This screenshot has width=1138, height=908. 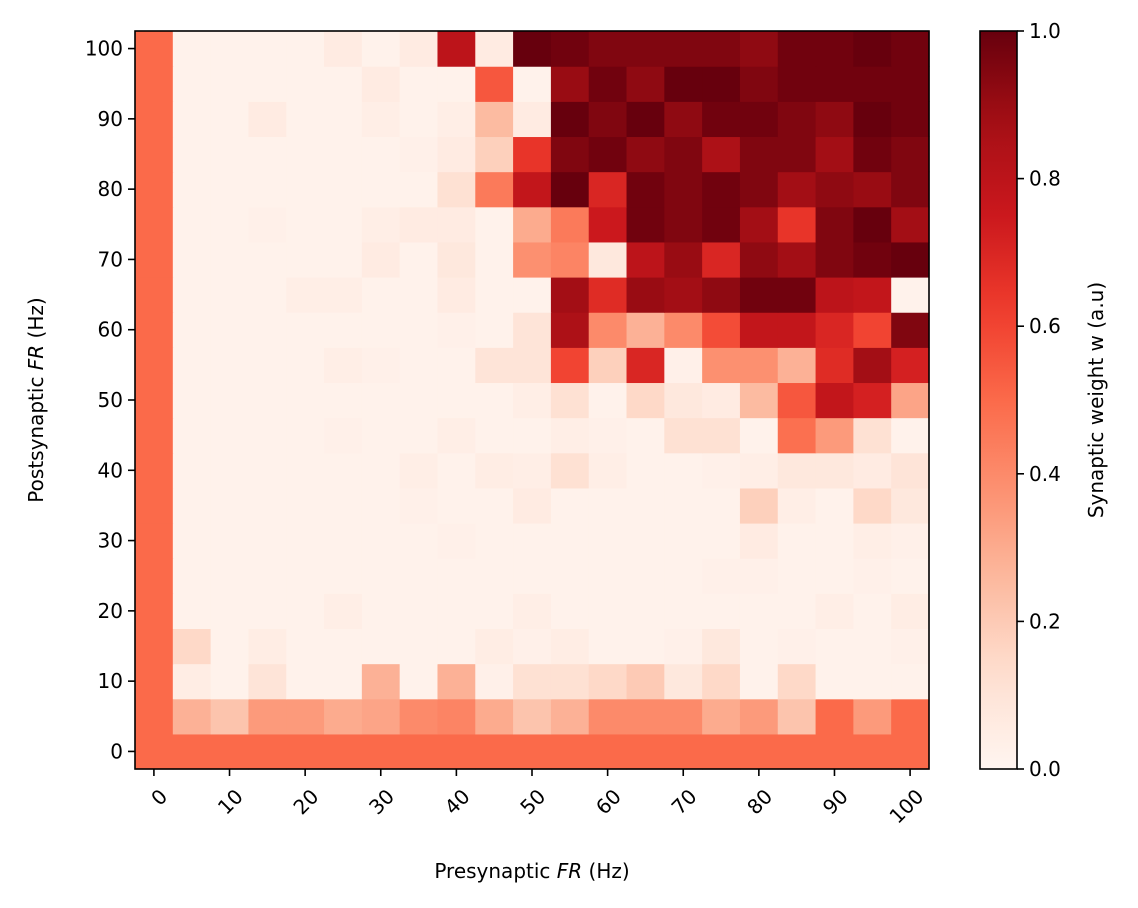 What do you see at coordinates (1045, 474) in the screenshot?
I see `colorbar-tick-label: 0.4` at bounding box center [1045, 474].